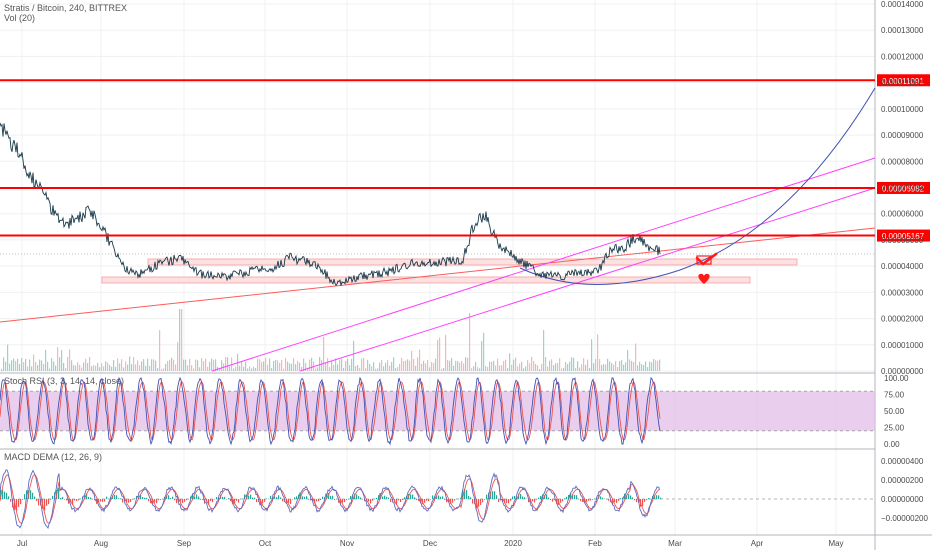 This screenshot has height=555, width=932. What do you see at coordinates (835, 543) in the screenshot?
I see `time-tick-label: May` at bounding box center [835, 543].